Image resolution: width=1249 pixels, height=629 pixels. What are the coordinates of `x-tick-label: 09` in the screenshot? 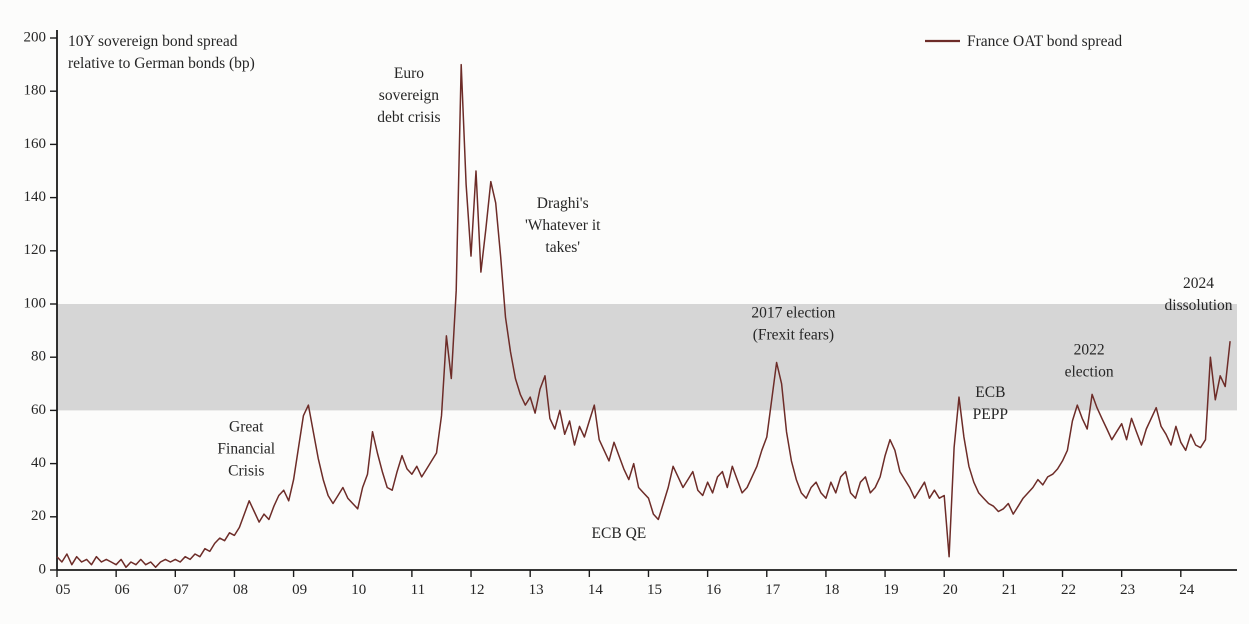 It's located at (299, 590).